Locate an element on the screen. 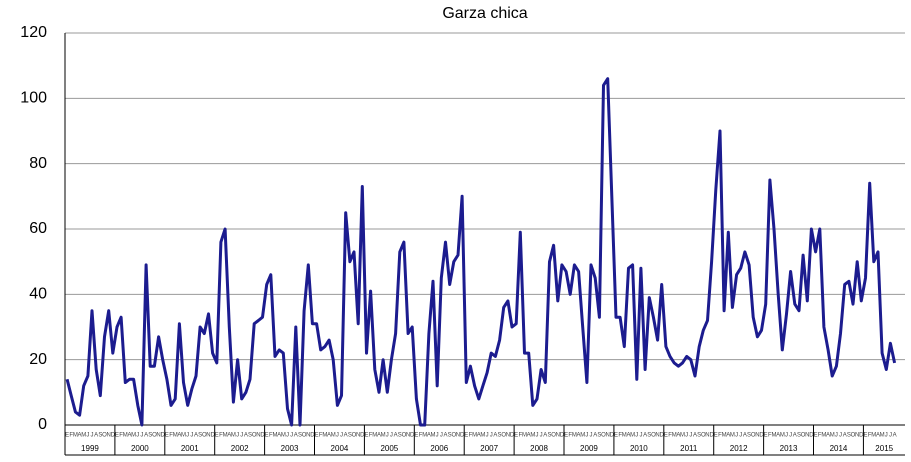  year-label: 2001 is located at coordinates (190, 448).